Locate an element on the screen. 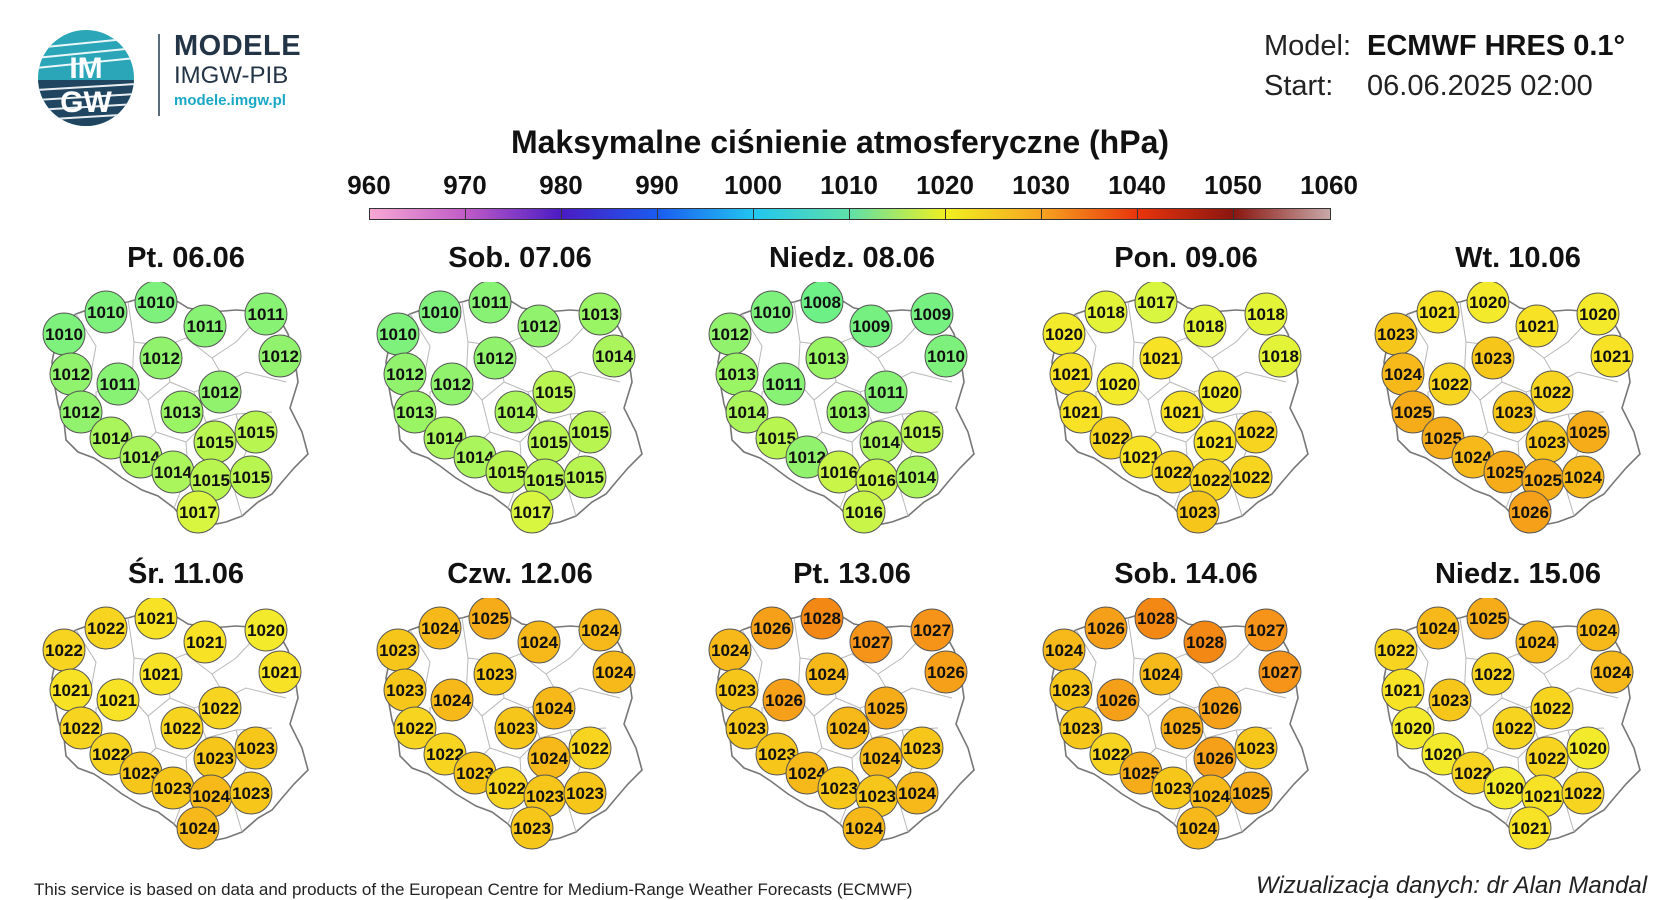 The width and height of the screenshot is (1680, 900). pressure-marker: 1021 is located at coordinates (156, 619).